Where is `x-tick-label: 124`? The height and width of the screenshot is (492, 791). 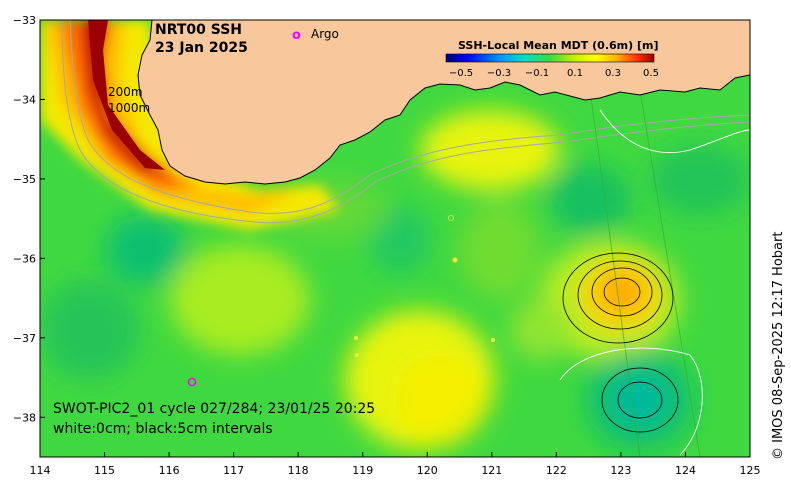 x-tick-label: 124 is located at coordinates (685, 470).